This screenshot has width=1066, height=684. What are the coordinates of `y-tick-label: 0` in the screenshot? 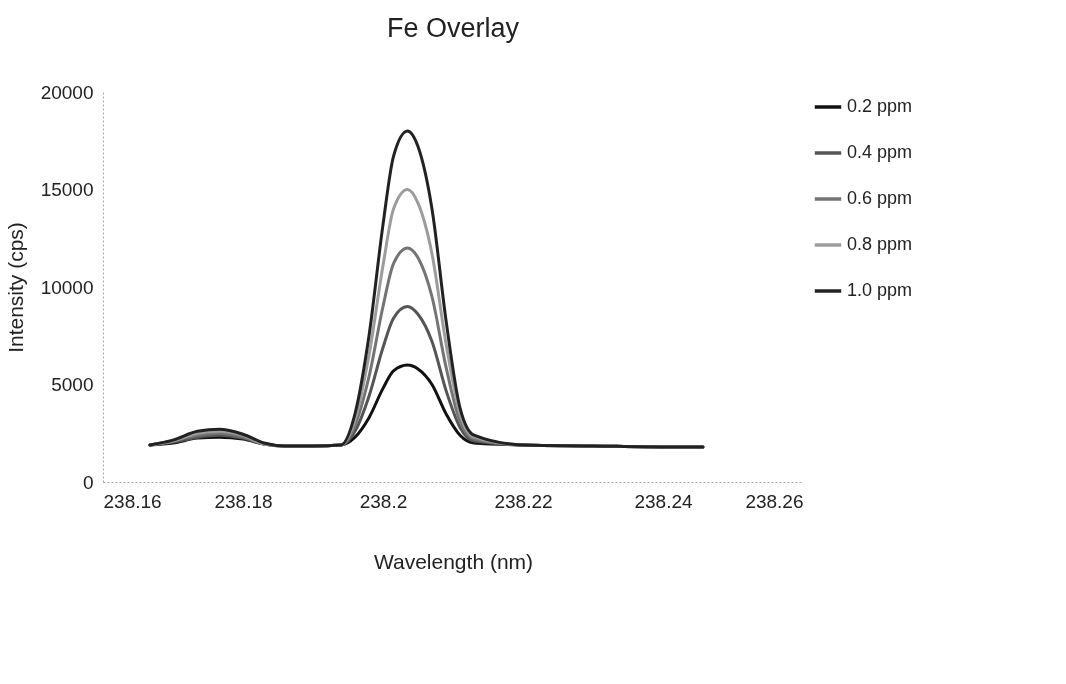 It's located at (88, 482).